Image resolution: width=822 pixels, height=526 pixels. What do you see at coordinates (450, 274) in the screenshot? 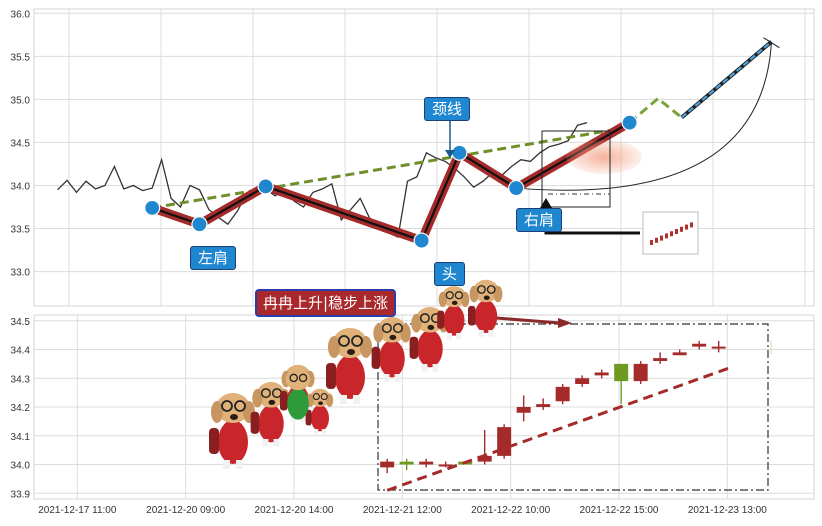
I see `head-label: 头` at bounding box center [450, 274].